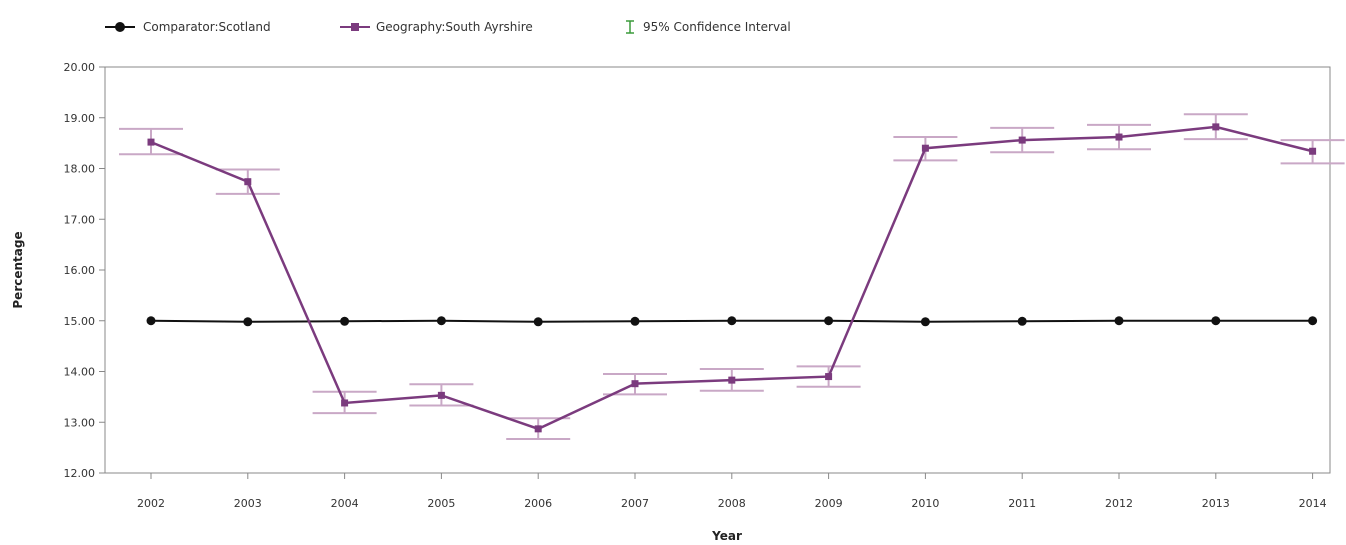  I want to click on legend-item-scotland: Comparator:Scotland, so click(188, 27).